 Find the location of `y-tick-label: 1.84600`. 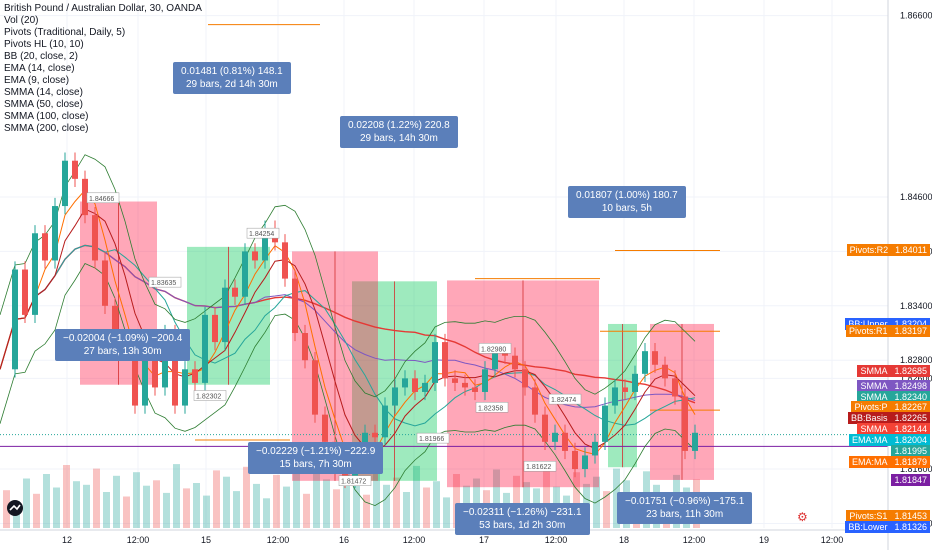

y-tick-label: 1.84600 is located at coordinates (916, 197).